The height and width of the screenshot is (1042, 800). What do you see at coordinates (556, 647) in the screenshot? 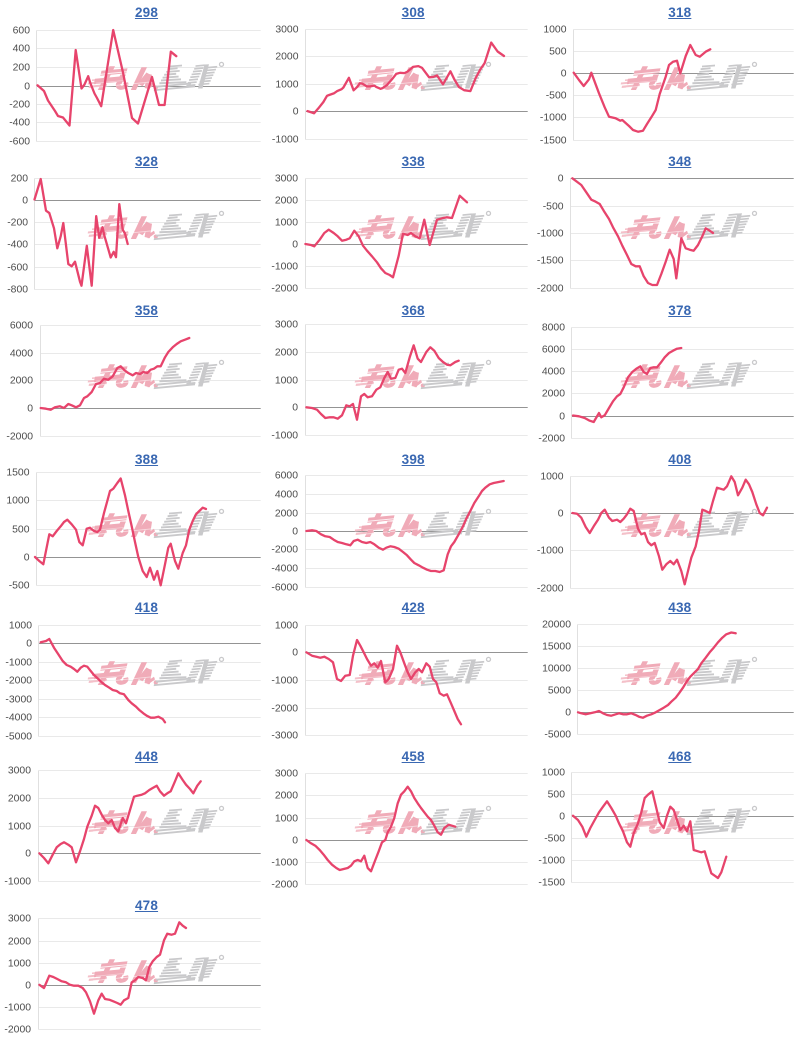
I see `svg-text: 15000` at bounding box center [556, 647].